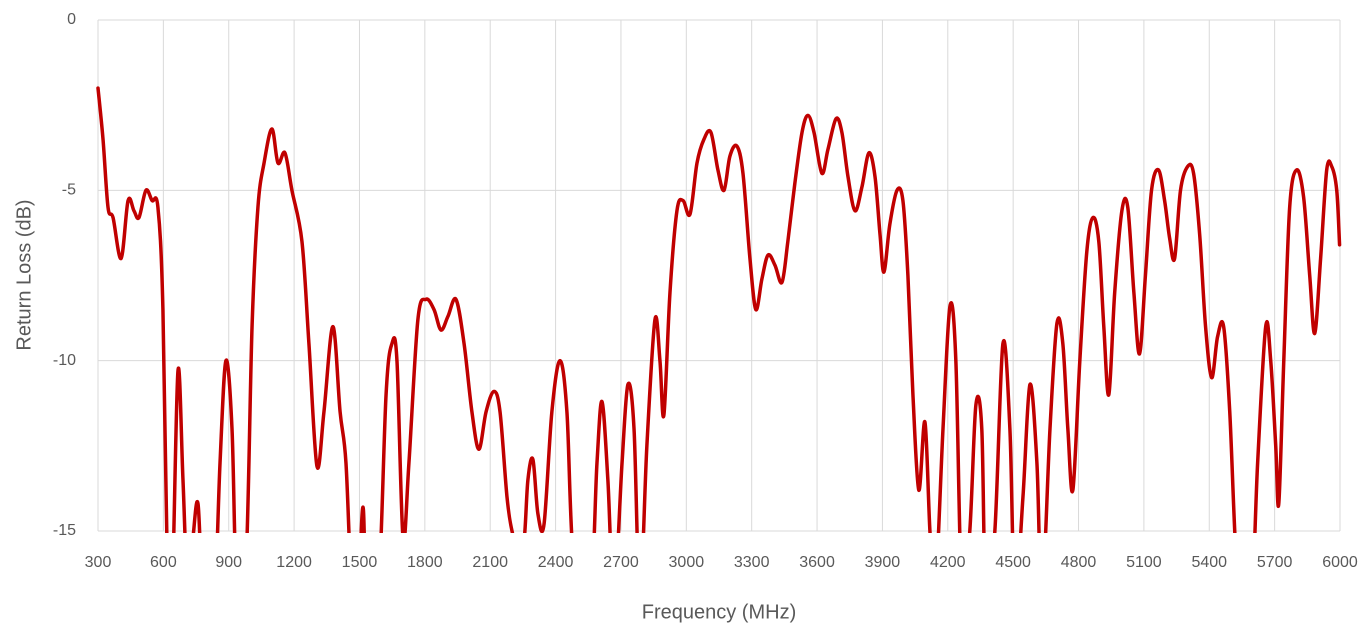 Image resolution: width=1368 pixels, height=636 pixels. What do you see at coordinates (817, 562) in the screenshot?
I see `x-tick-label: 3600` at bounding box center [817, 562].